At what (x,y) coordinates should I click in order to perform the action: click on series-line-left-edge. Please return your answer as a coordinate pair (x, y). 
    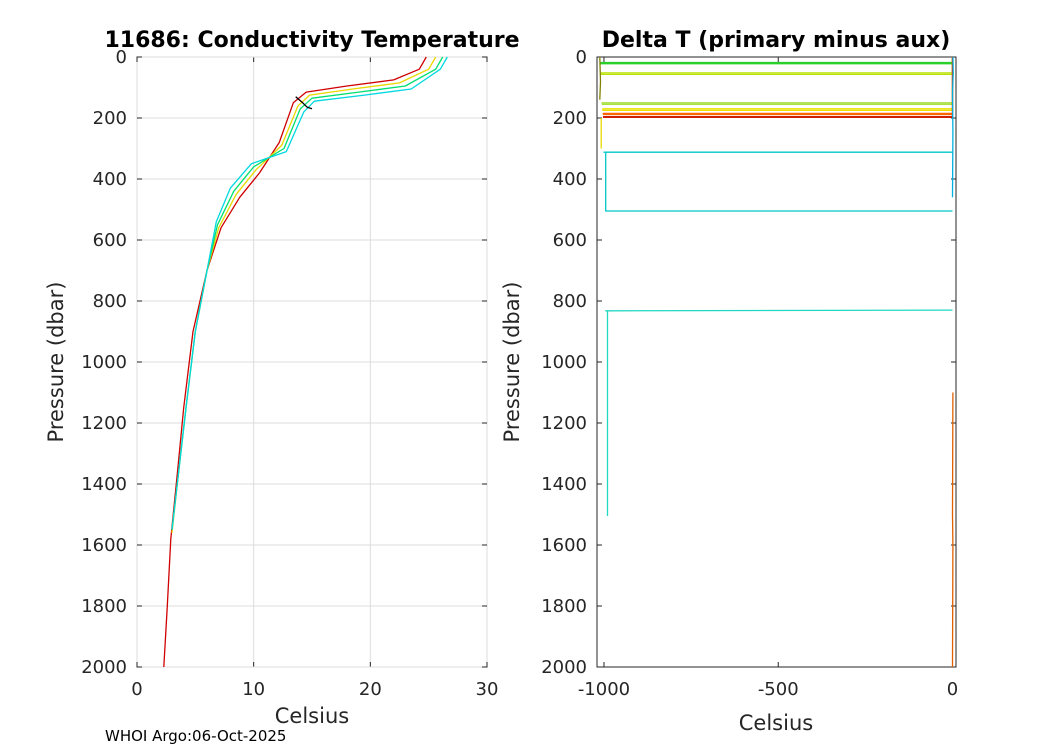
    Looking at the image, I should click on (600, 78).